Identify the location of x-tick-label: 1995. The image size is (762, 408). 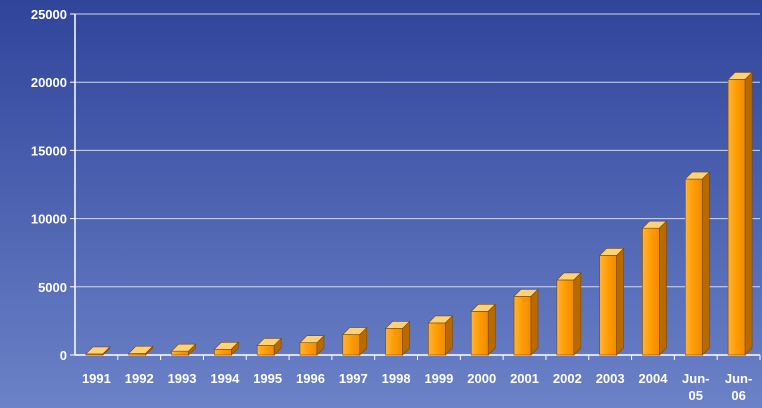
(267, 378).